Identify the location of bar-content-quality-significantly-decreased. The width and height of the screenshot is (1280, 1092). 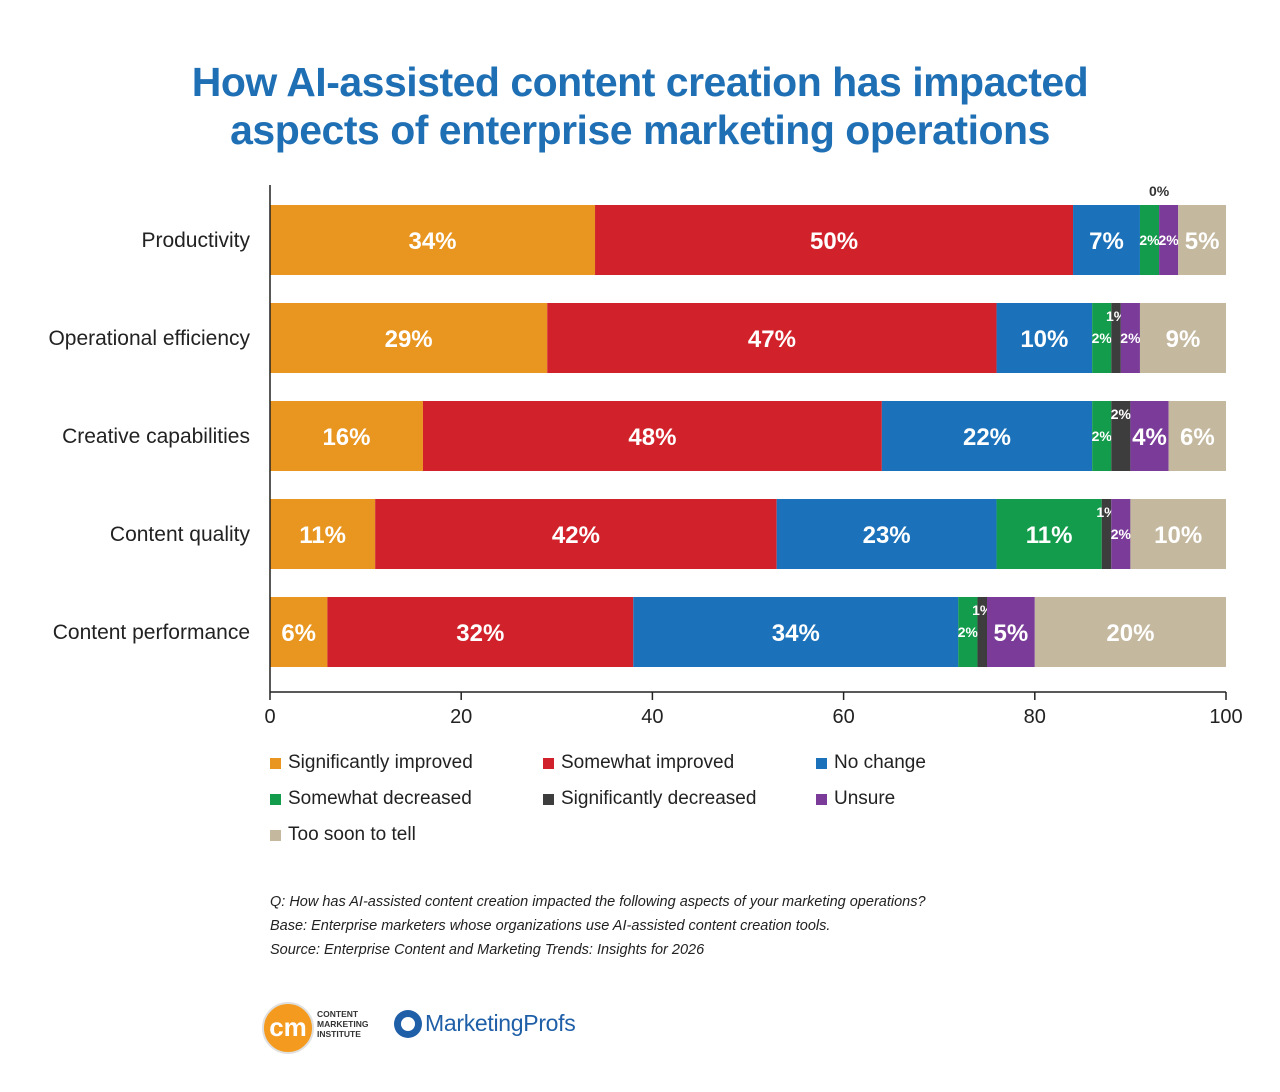
(1106, 534).